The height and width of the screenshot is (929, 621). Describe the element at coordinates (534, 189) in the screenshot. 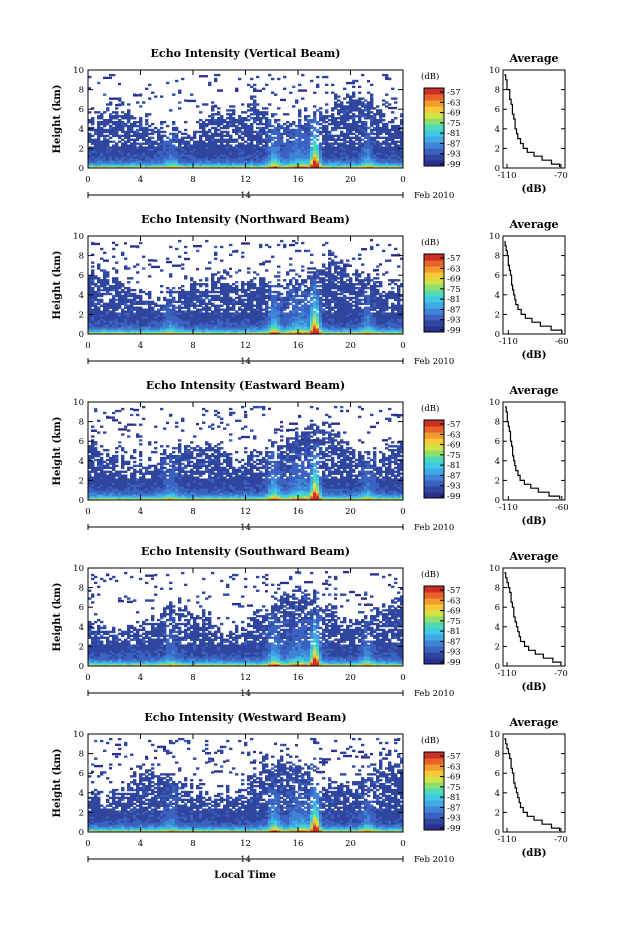

I see `average-x-label: (dB)` at that location.